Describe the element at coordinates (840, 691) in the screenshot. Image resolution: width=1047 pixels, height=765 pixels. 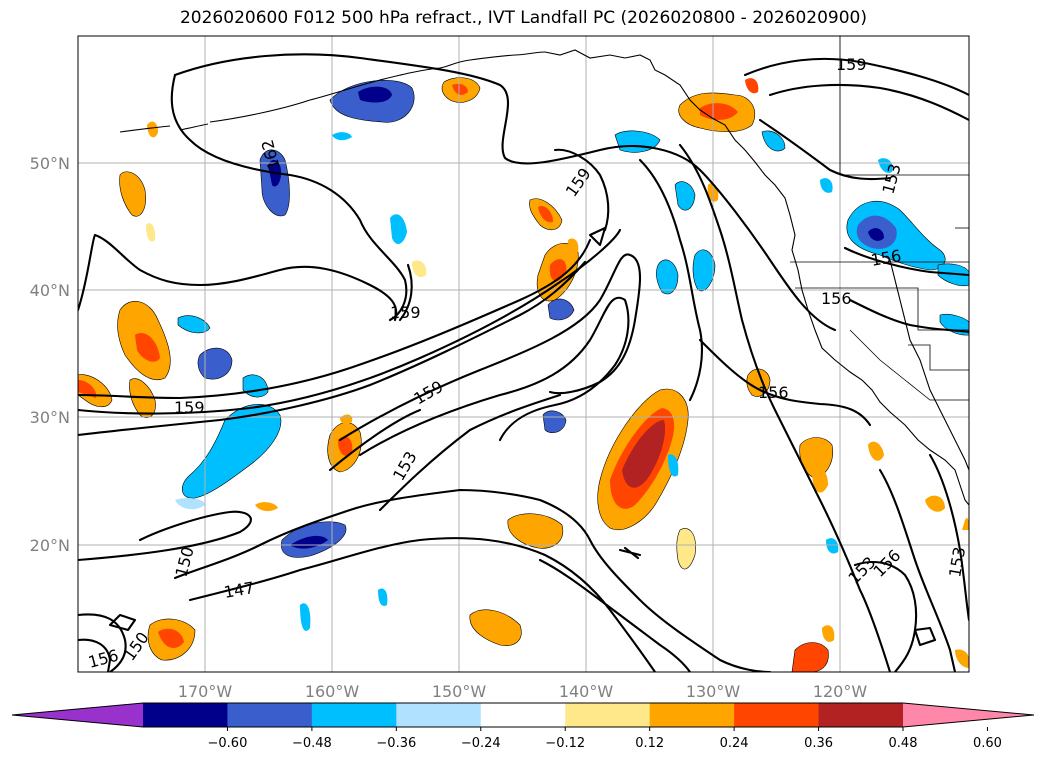
I see `lon-label: 120°W` at that location.